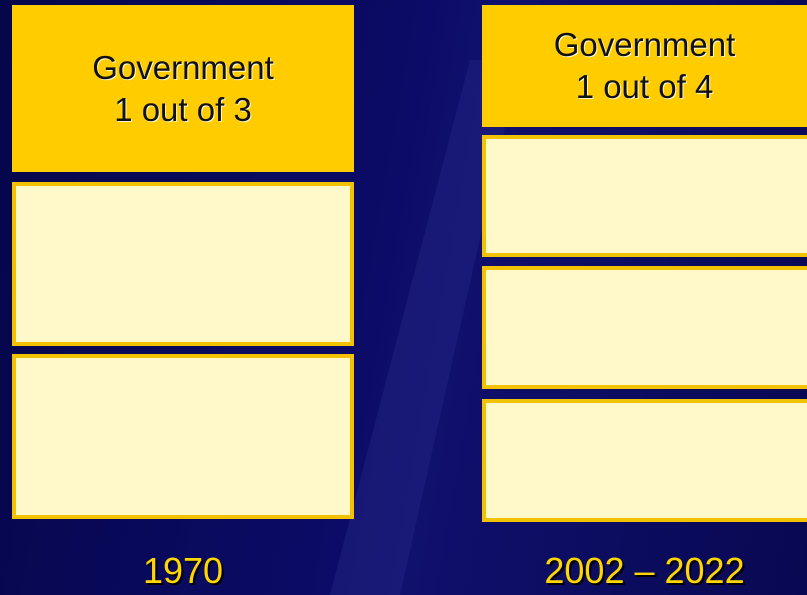 The height and width of the screenshot is (595, 807). Describe the element at coordinates (183, 109) in the screenshot. I see `header-line: 1 out of 3` at that location.